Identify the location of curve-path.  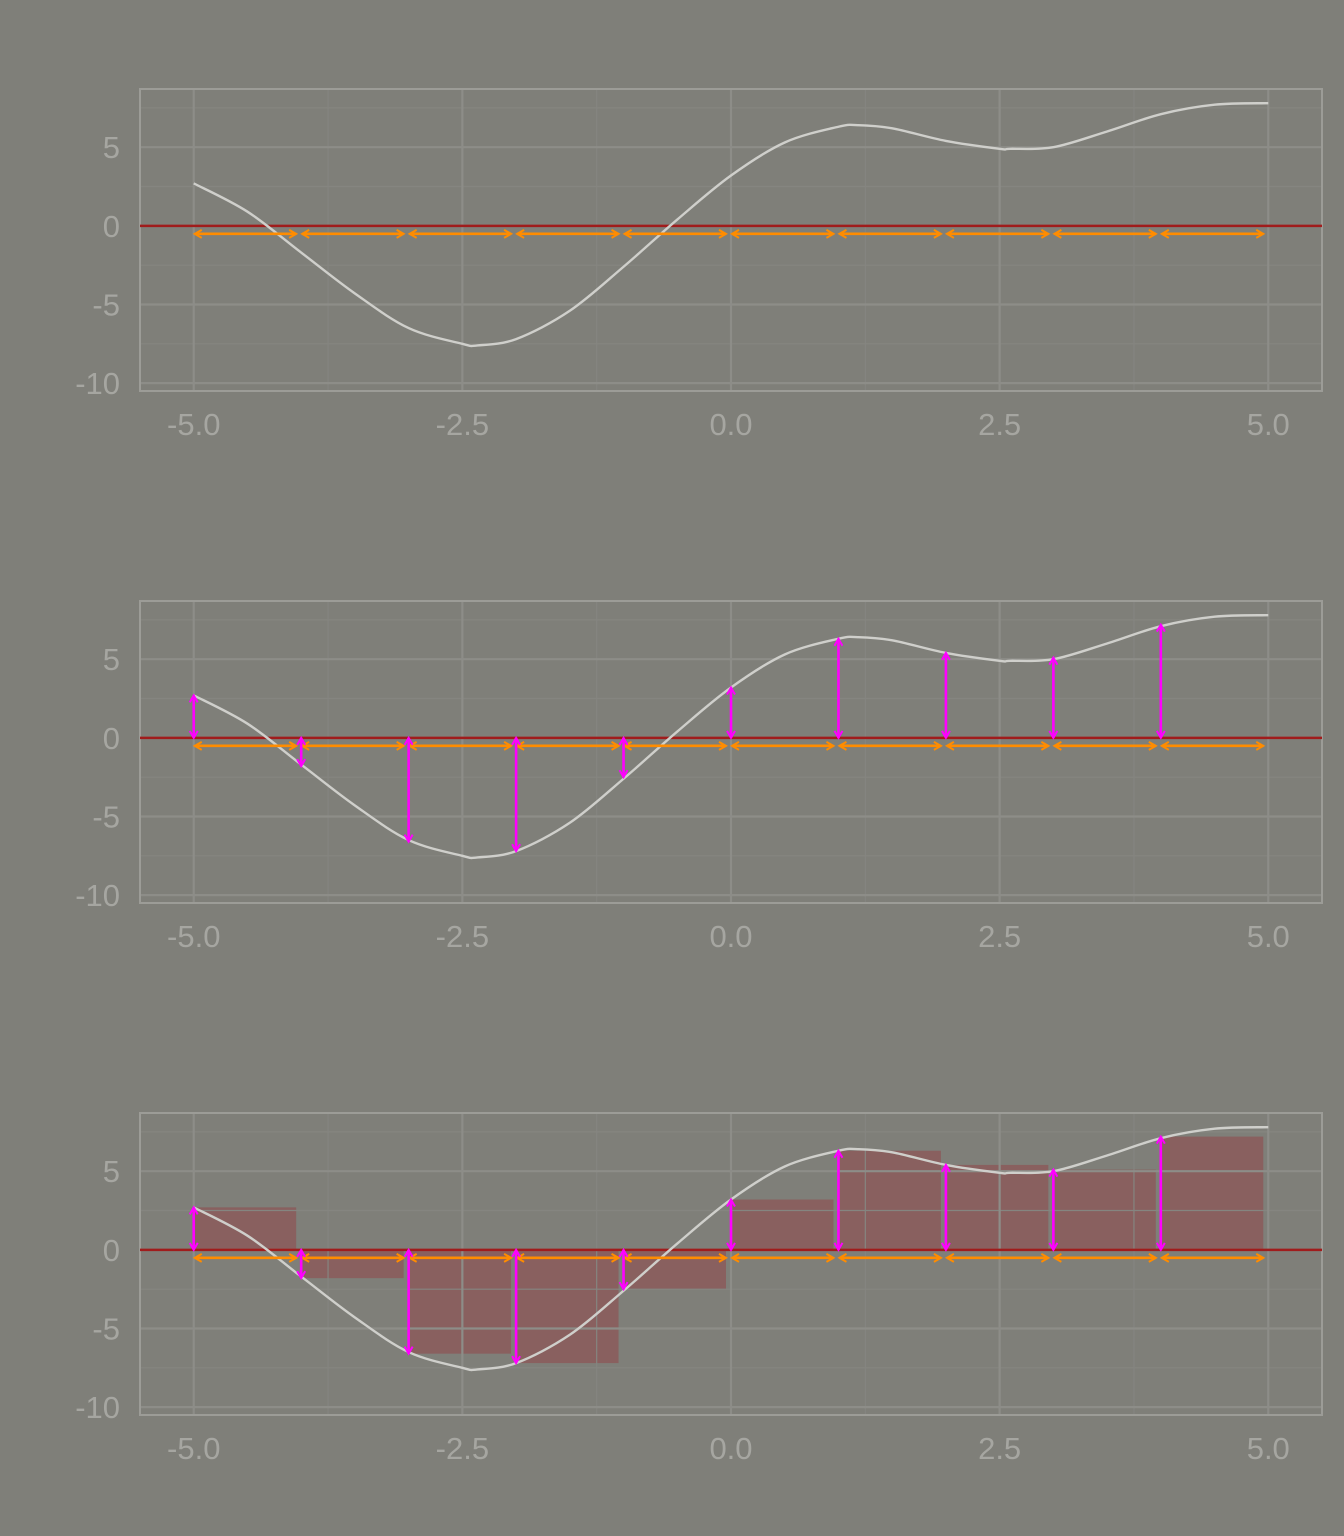
(731, 224).